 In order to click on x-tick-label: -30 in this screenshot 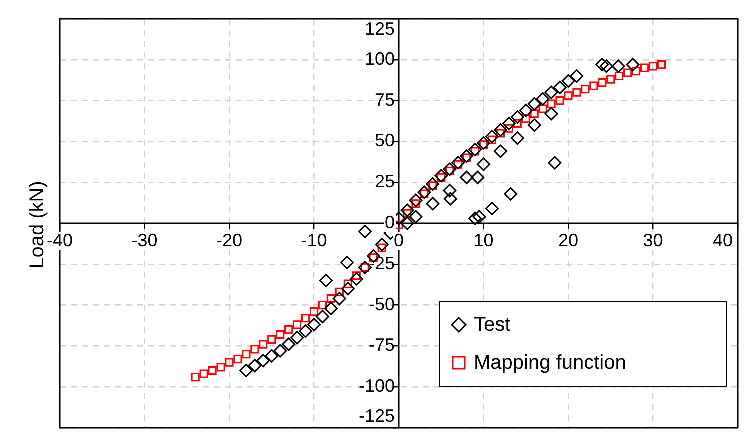, I will do `click(145, 240)`.